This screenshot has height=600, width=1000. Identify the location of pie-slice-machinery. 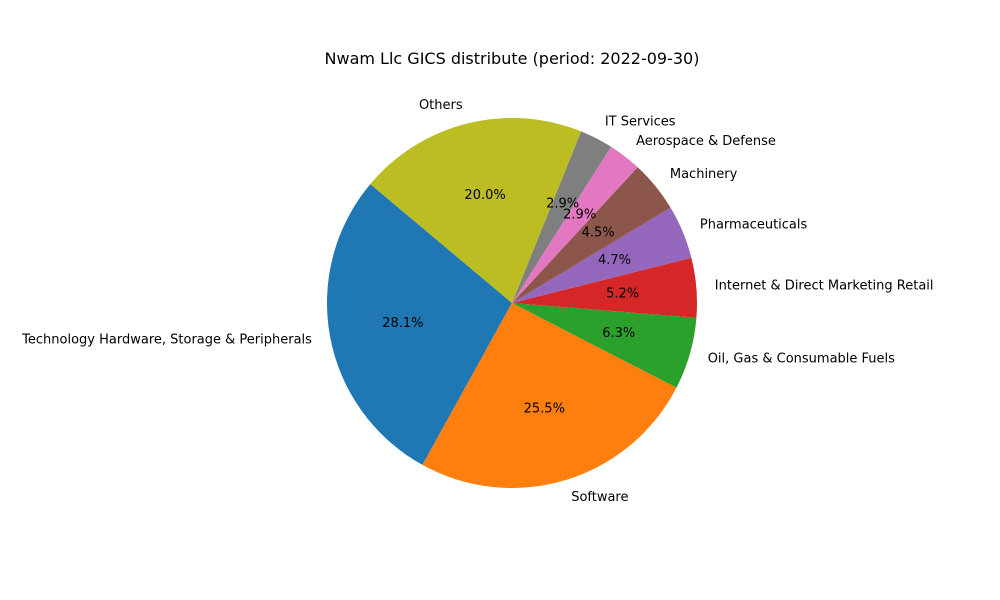
(591, 235).